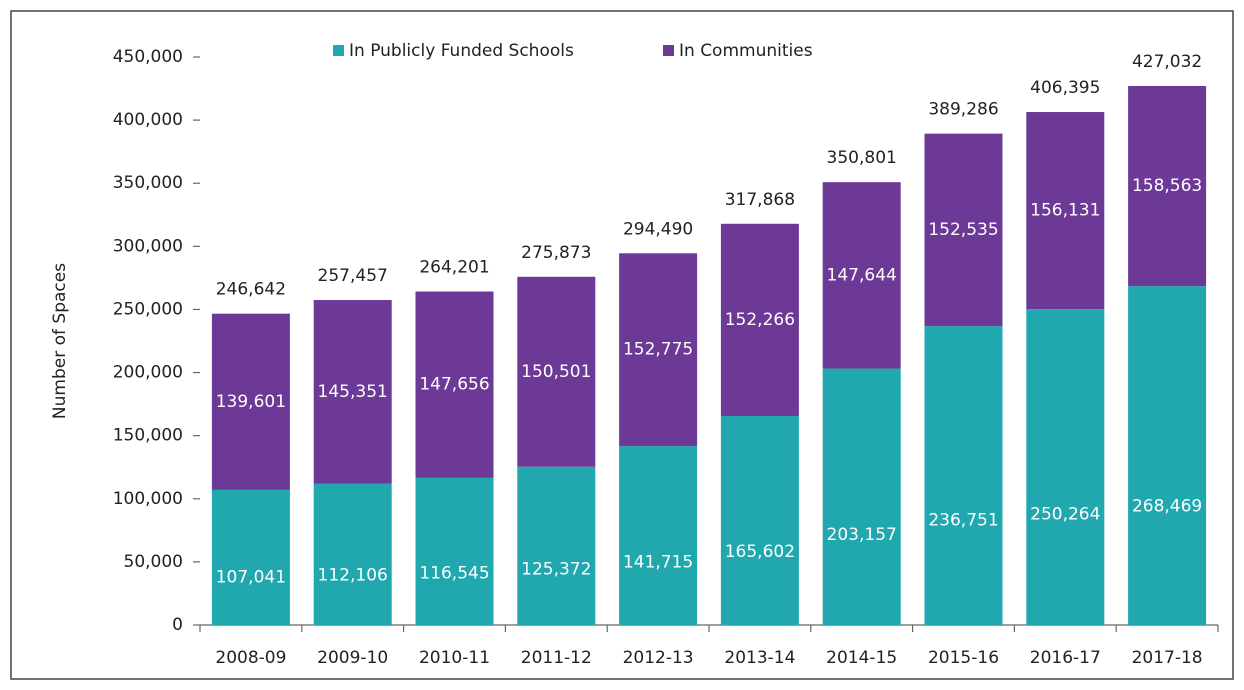  Describe the element at coordinates (352, 658) in the screenshot. I see `x-tick-label: 2009-10` at that location.